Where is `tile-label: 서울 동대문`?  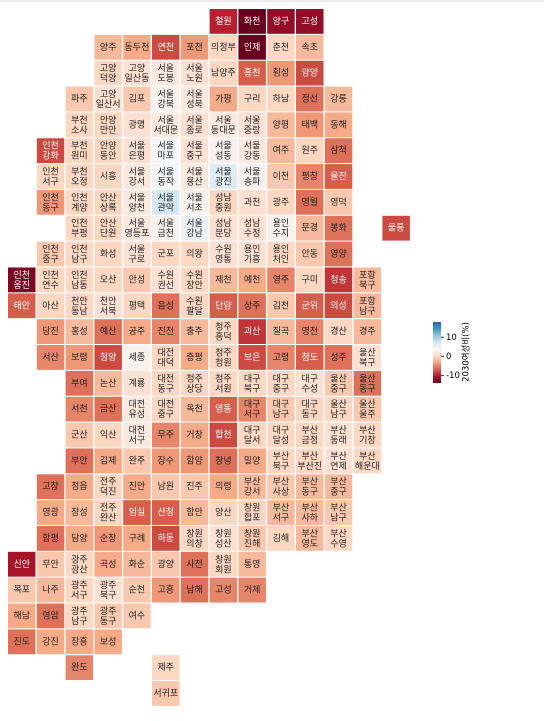 tile-label: 서울 동대문 is located at coordinates (223, 124).